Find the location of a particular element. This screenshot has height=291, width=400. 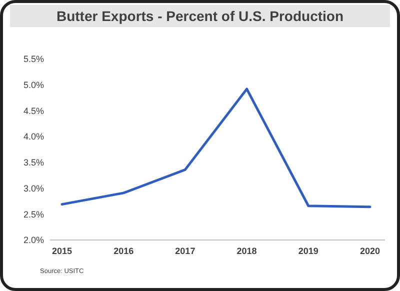

chart-title: Butter Exports - Percent of U.S. Production is located at coordinates (200, 16).